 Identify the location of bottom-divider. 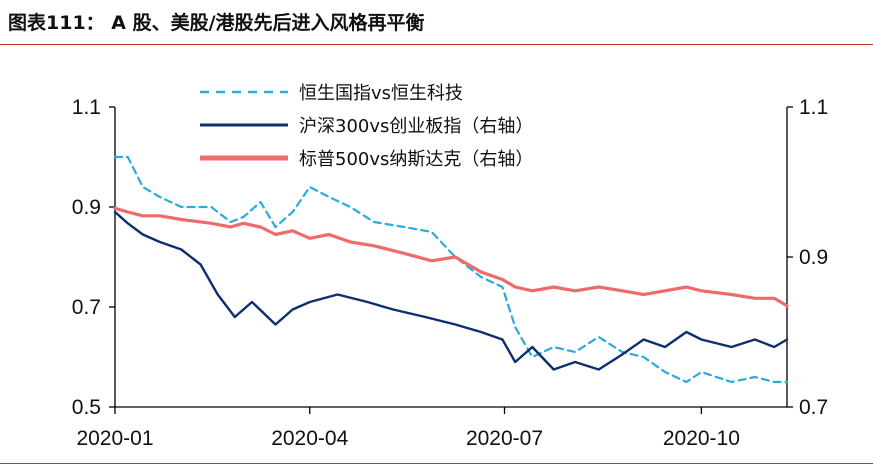
(436, 463).